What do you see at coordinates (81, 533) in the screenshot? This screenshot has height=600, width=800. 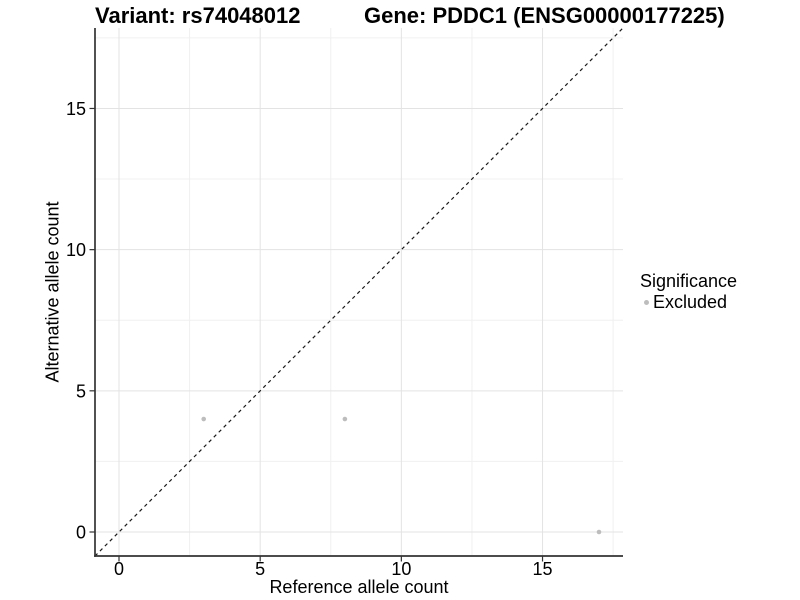 I see `y-tick-label: 0` at bounding box center [81, 533].